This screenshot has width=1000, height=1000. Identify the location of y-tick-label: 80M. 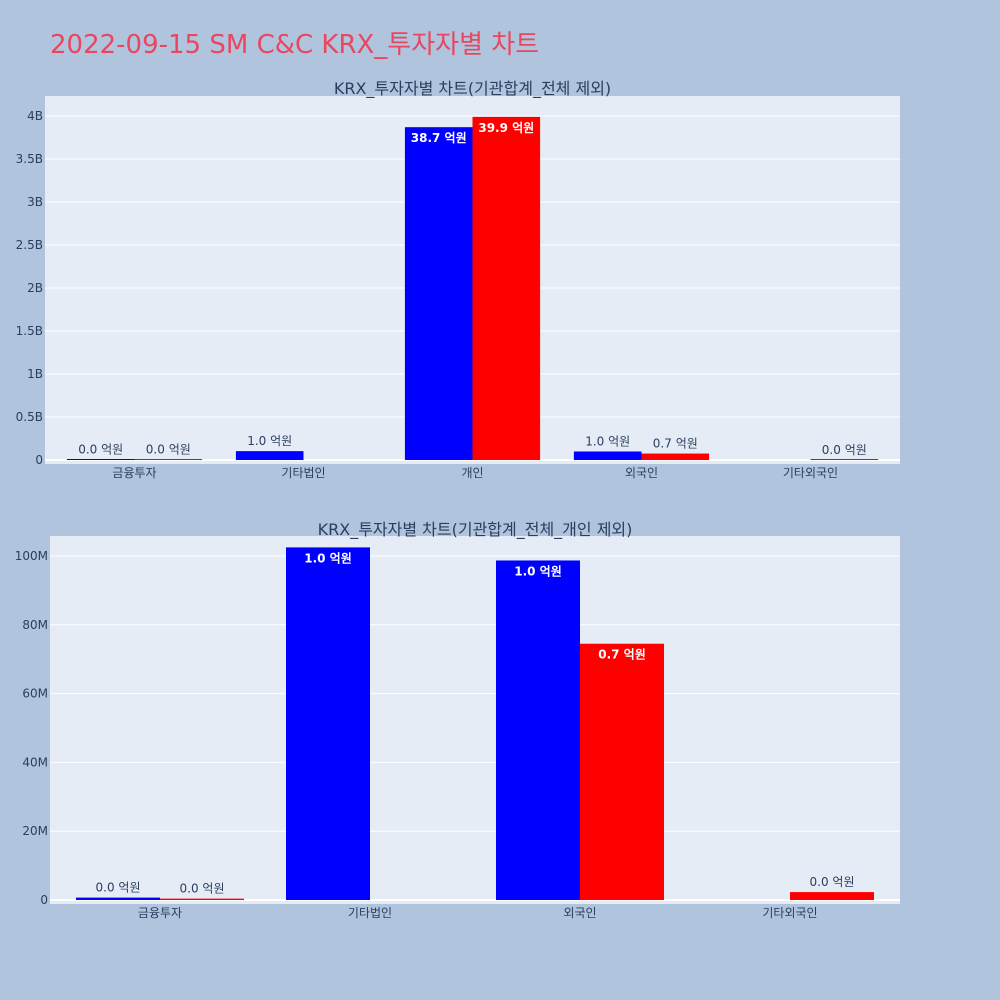
(35, 625).